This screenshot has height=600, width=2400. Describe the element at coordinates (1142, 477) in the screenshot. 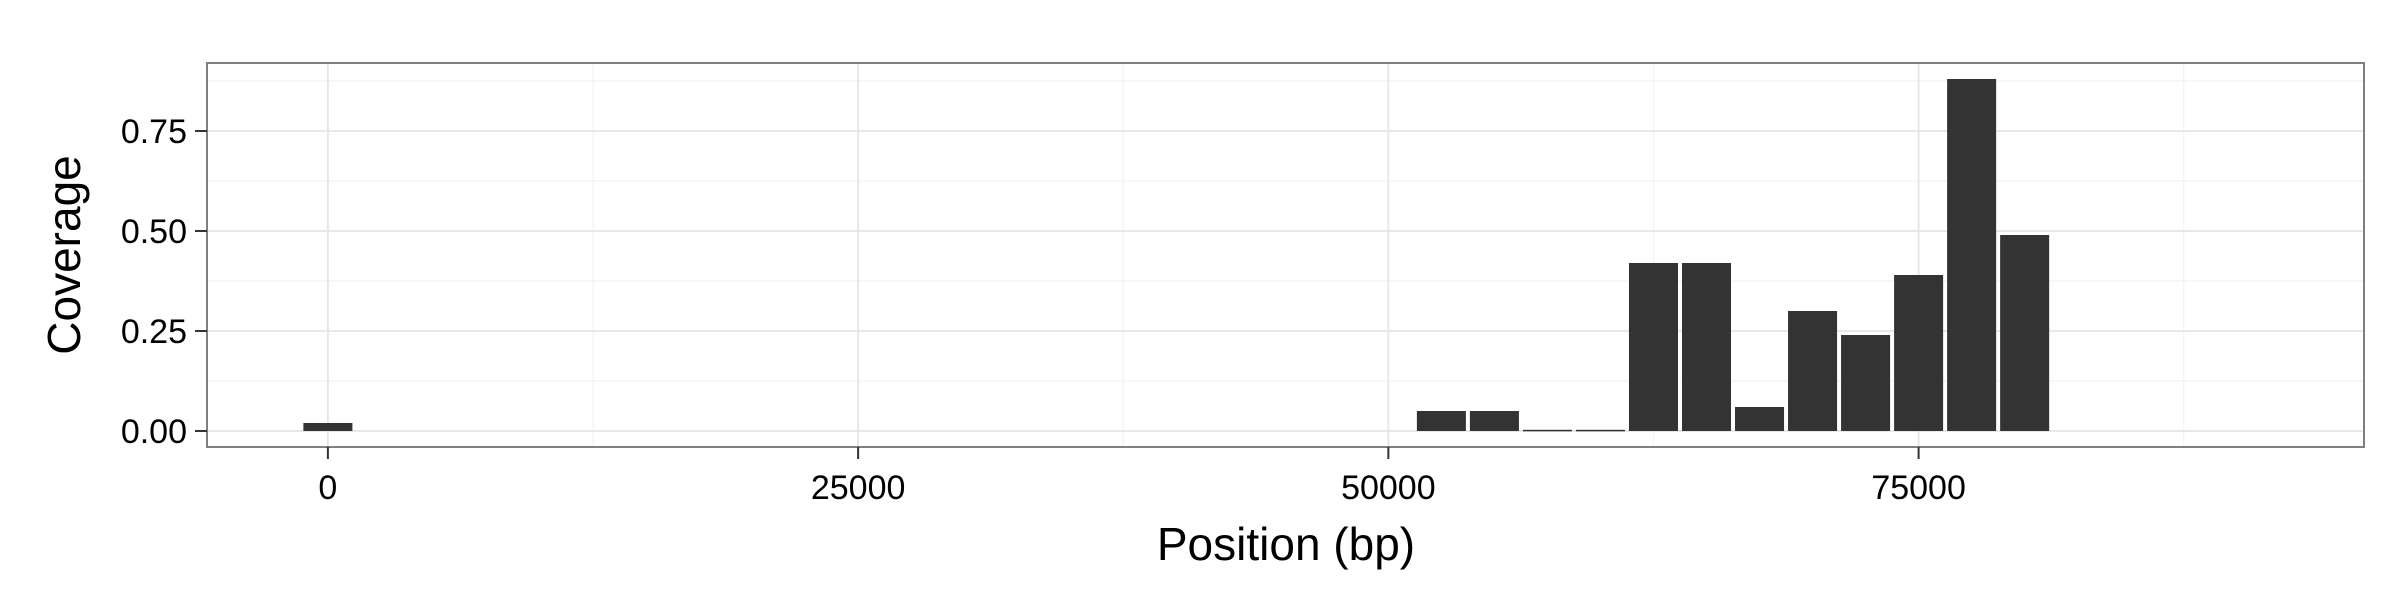

I see `x-axis: 0 25000 50000 75000` at that location.